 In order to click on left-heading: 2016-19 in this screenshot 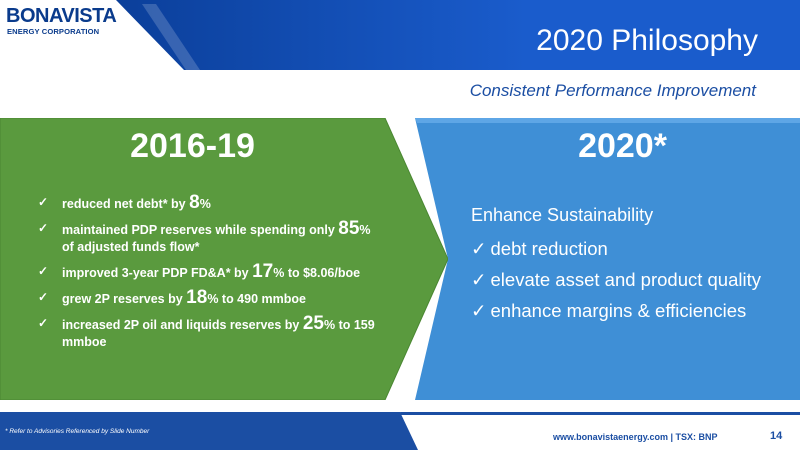, I will do `click(192, 146)`.